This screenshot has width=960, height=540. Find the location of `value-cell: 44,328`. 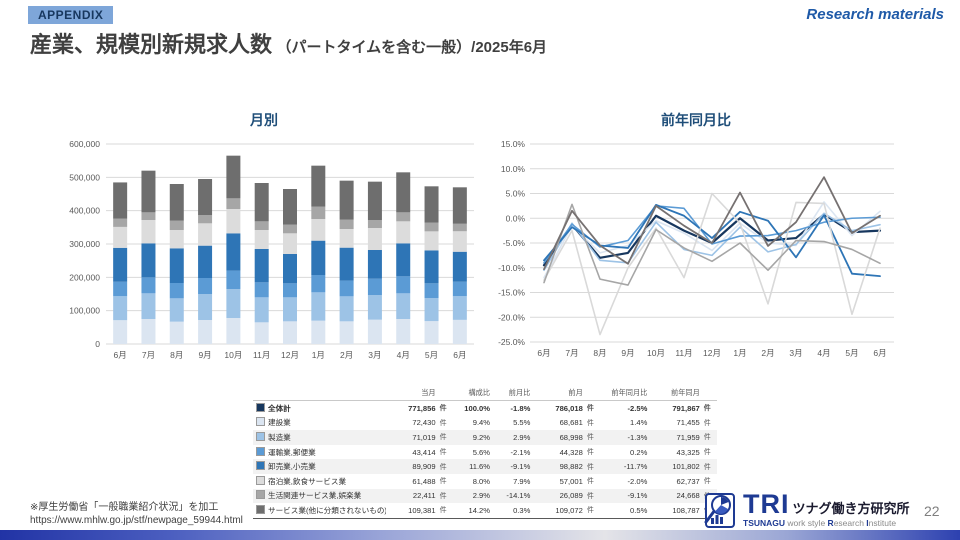

value-cell: 44,328 is located at coordinates (571, 452).